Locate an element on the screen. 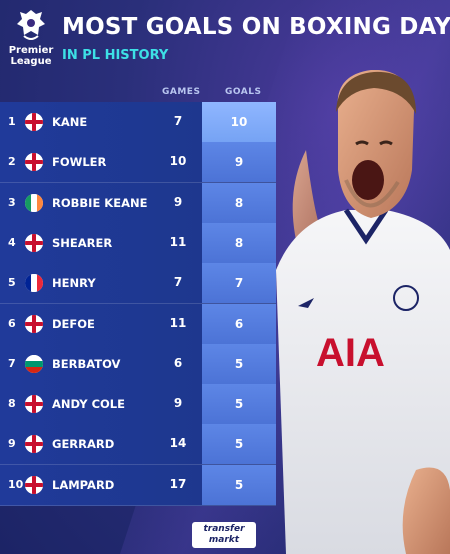  transfermarkt-logo: transfer markt is located at coordinates (224, 535).